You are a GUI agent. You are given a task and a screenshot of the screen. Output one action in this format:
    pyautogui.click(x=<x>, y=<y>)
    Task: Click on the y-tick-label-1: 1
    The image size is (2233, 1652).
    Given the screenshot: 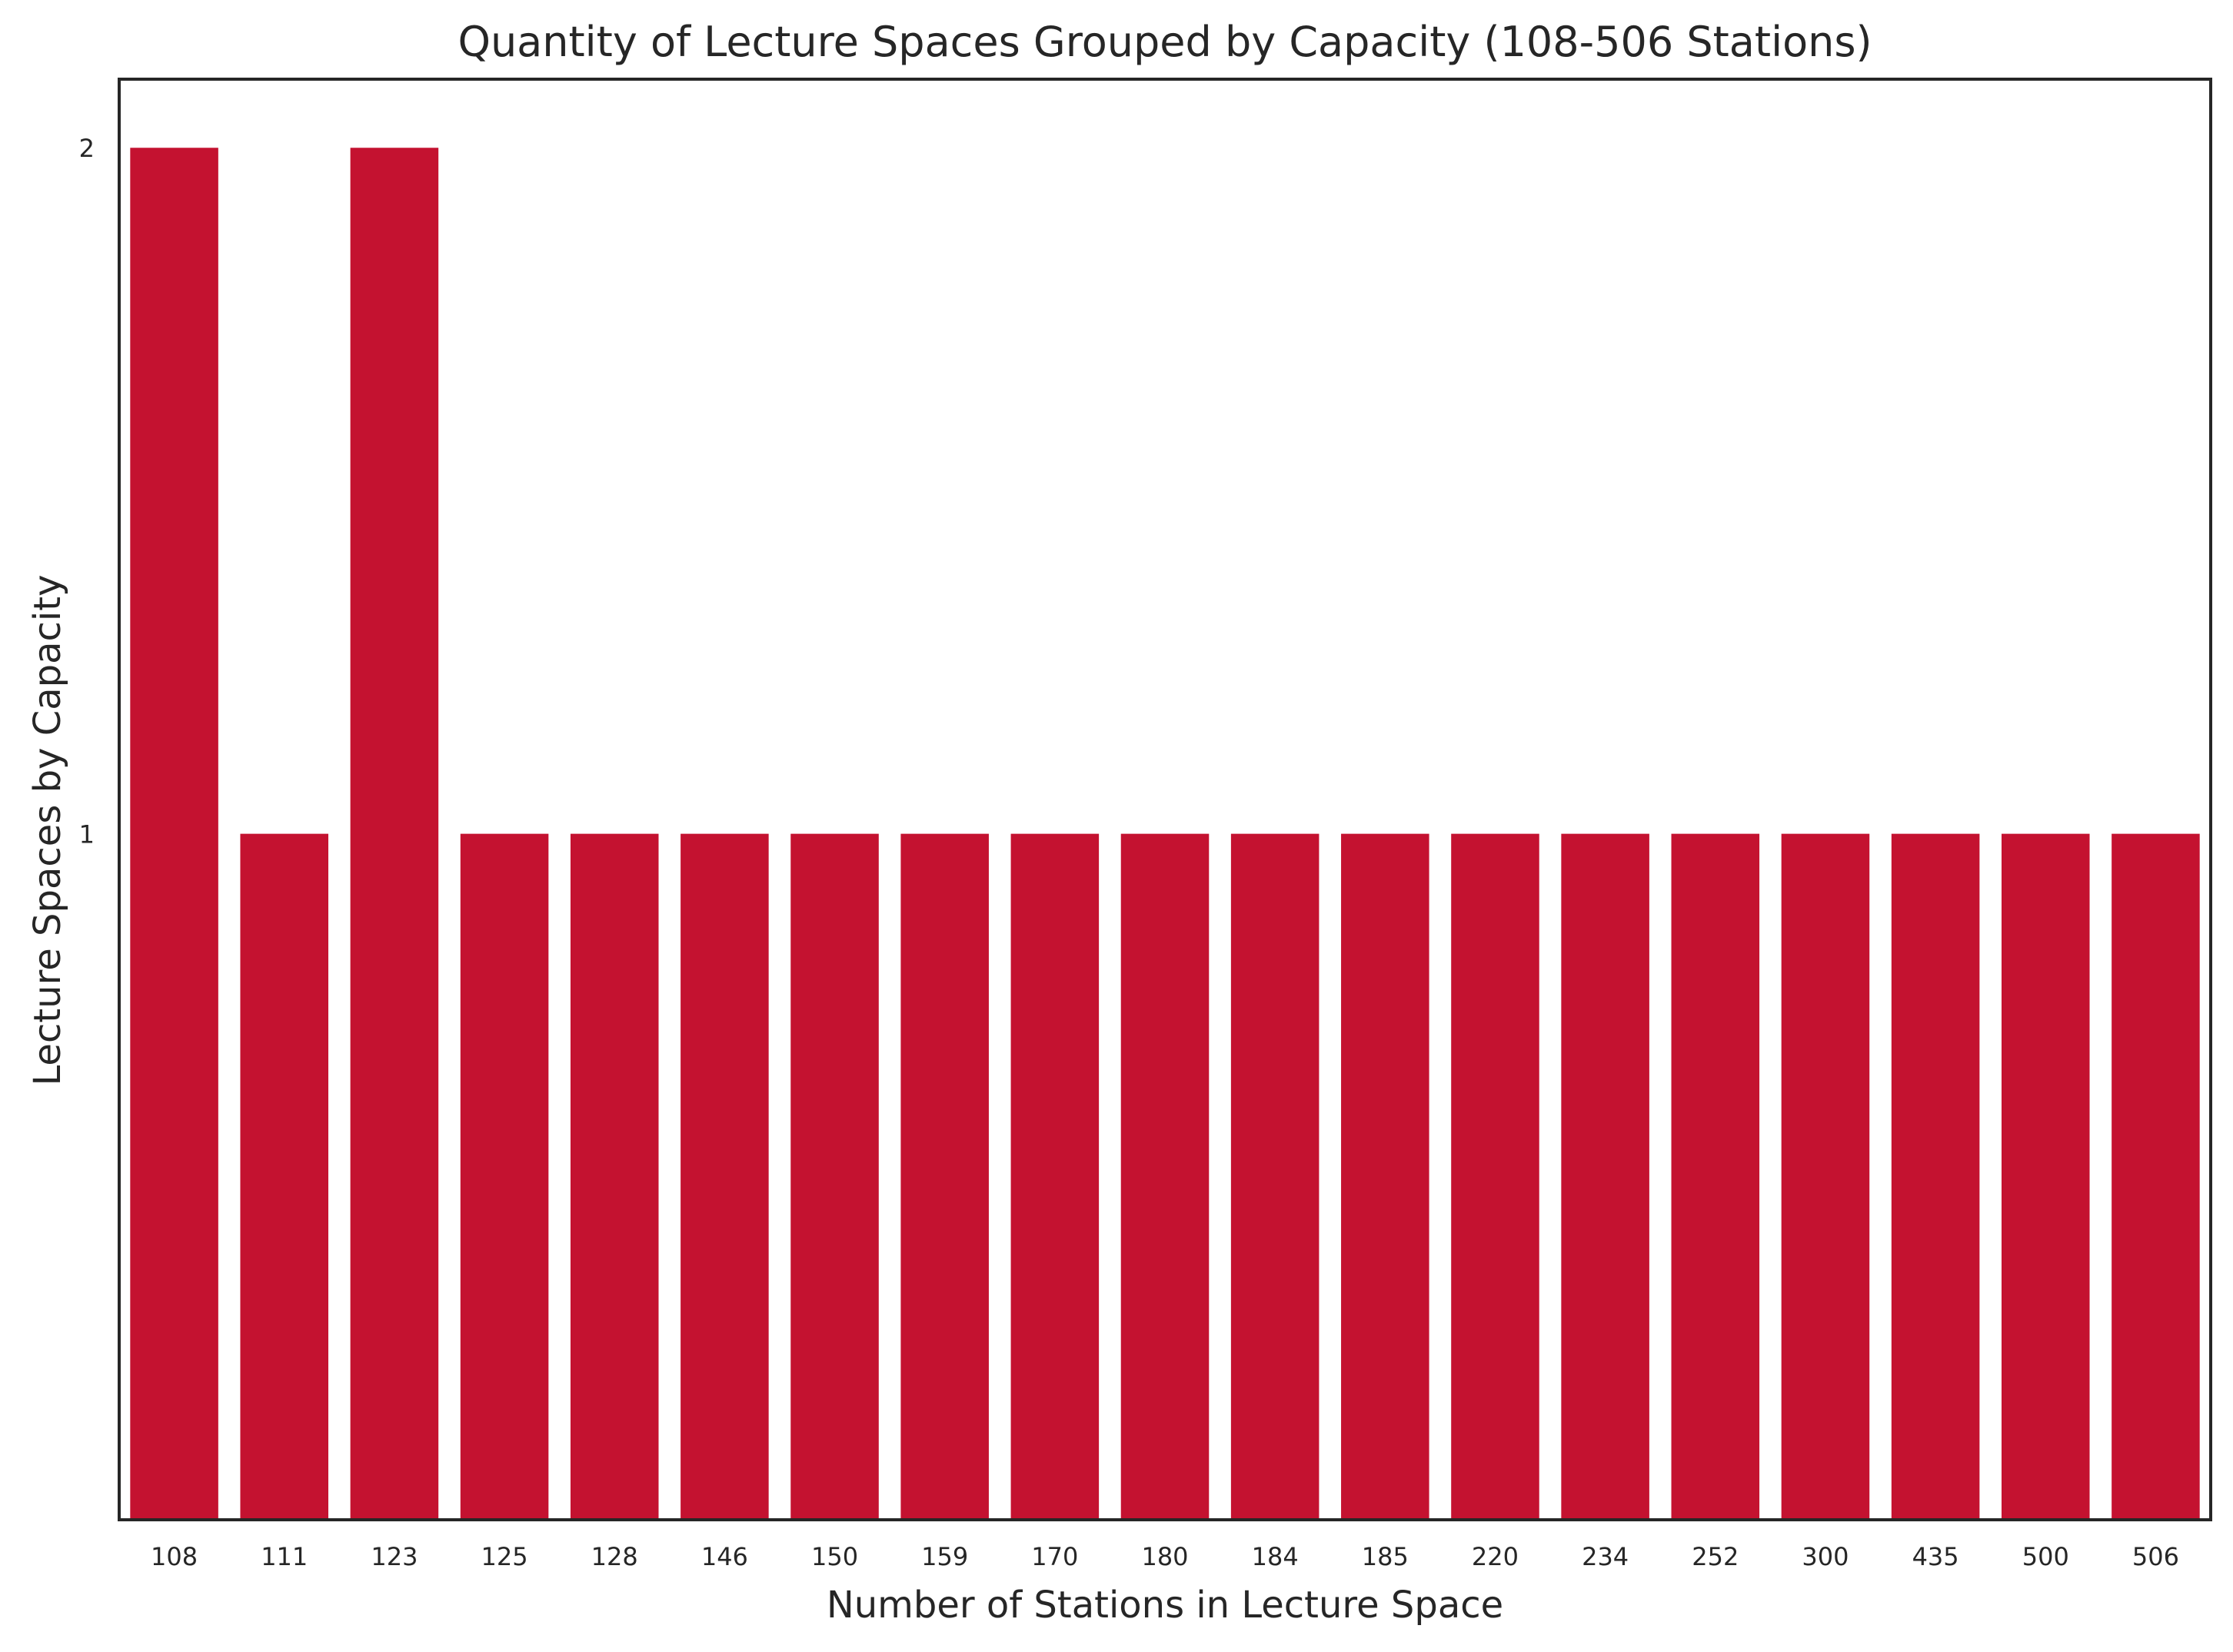 What is the action you would take?
    pyautogui.click(x=87, y=835)
    